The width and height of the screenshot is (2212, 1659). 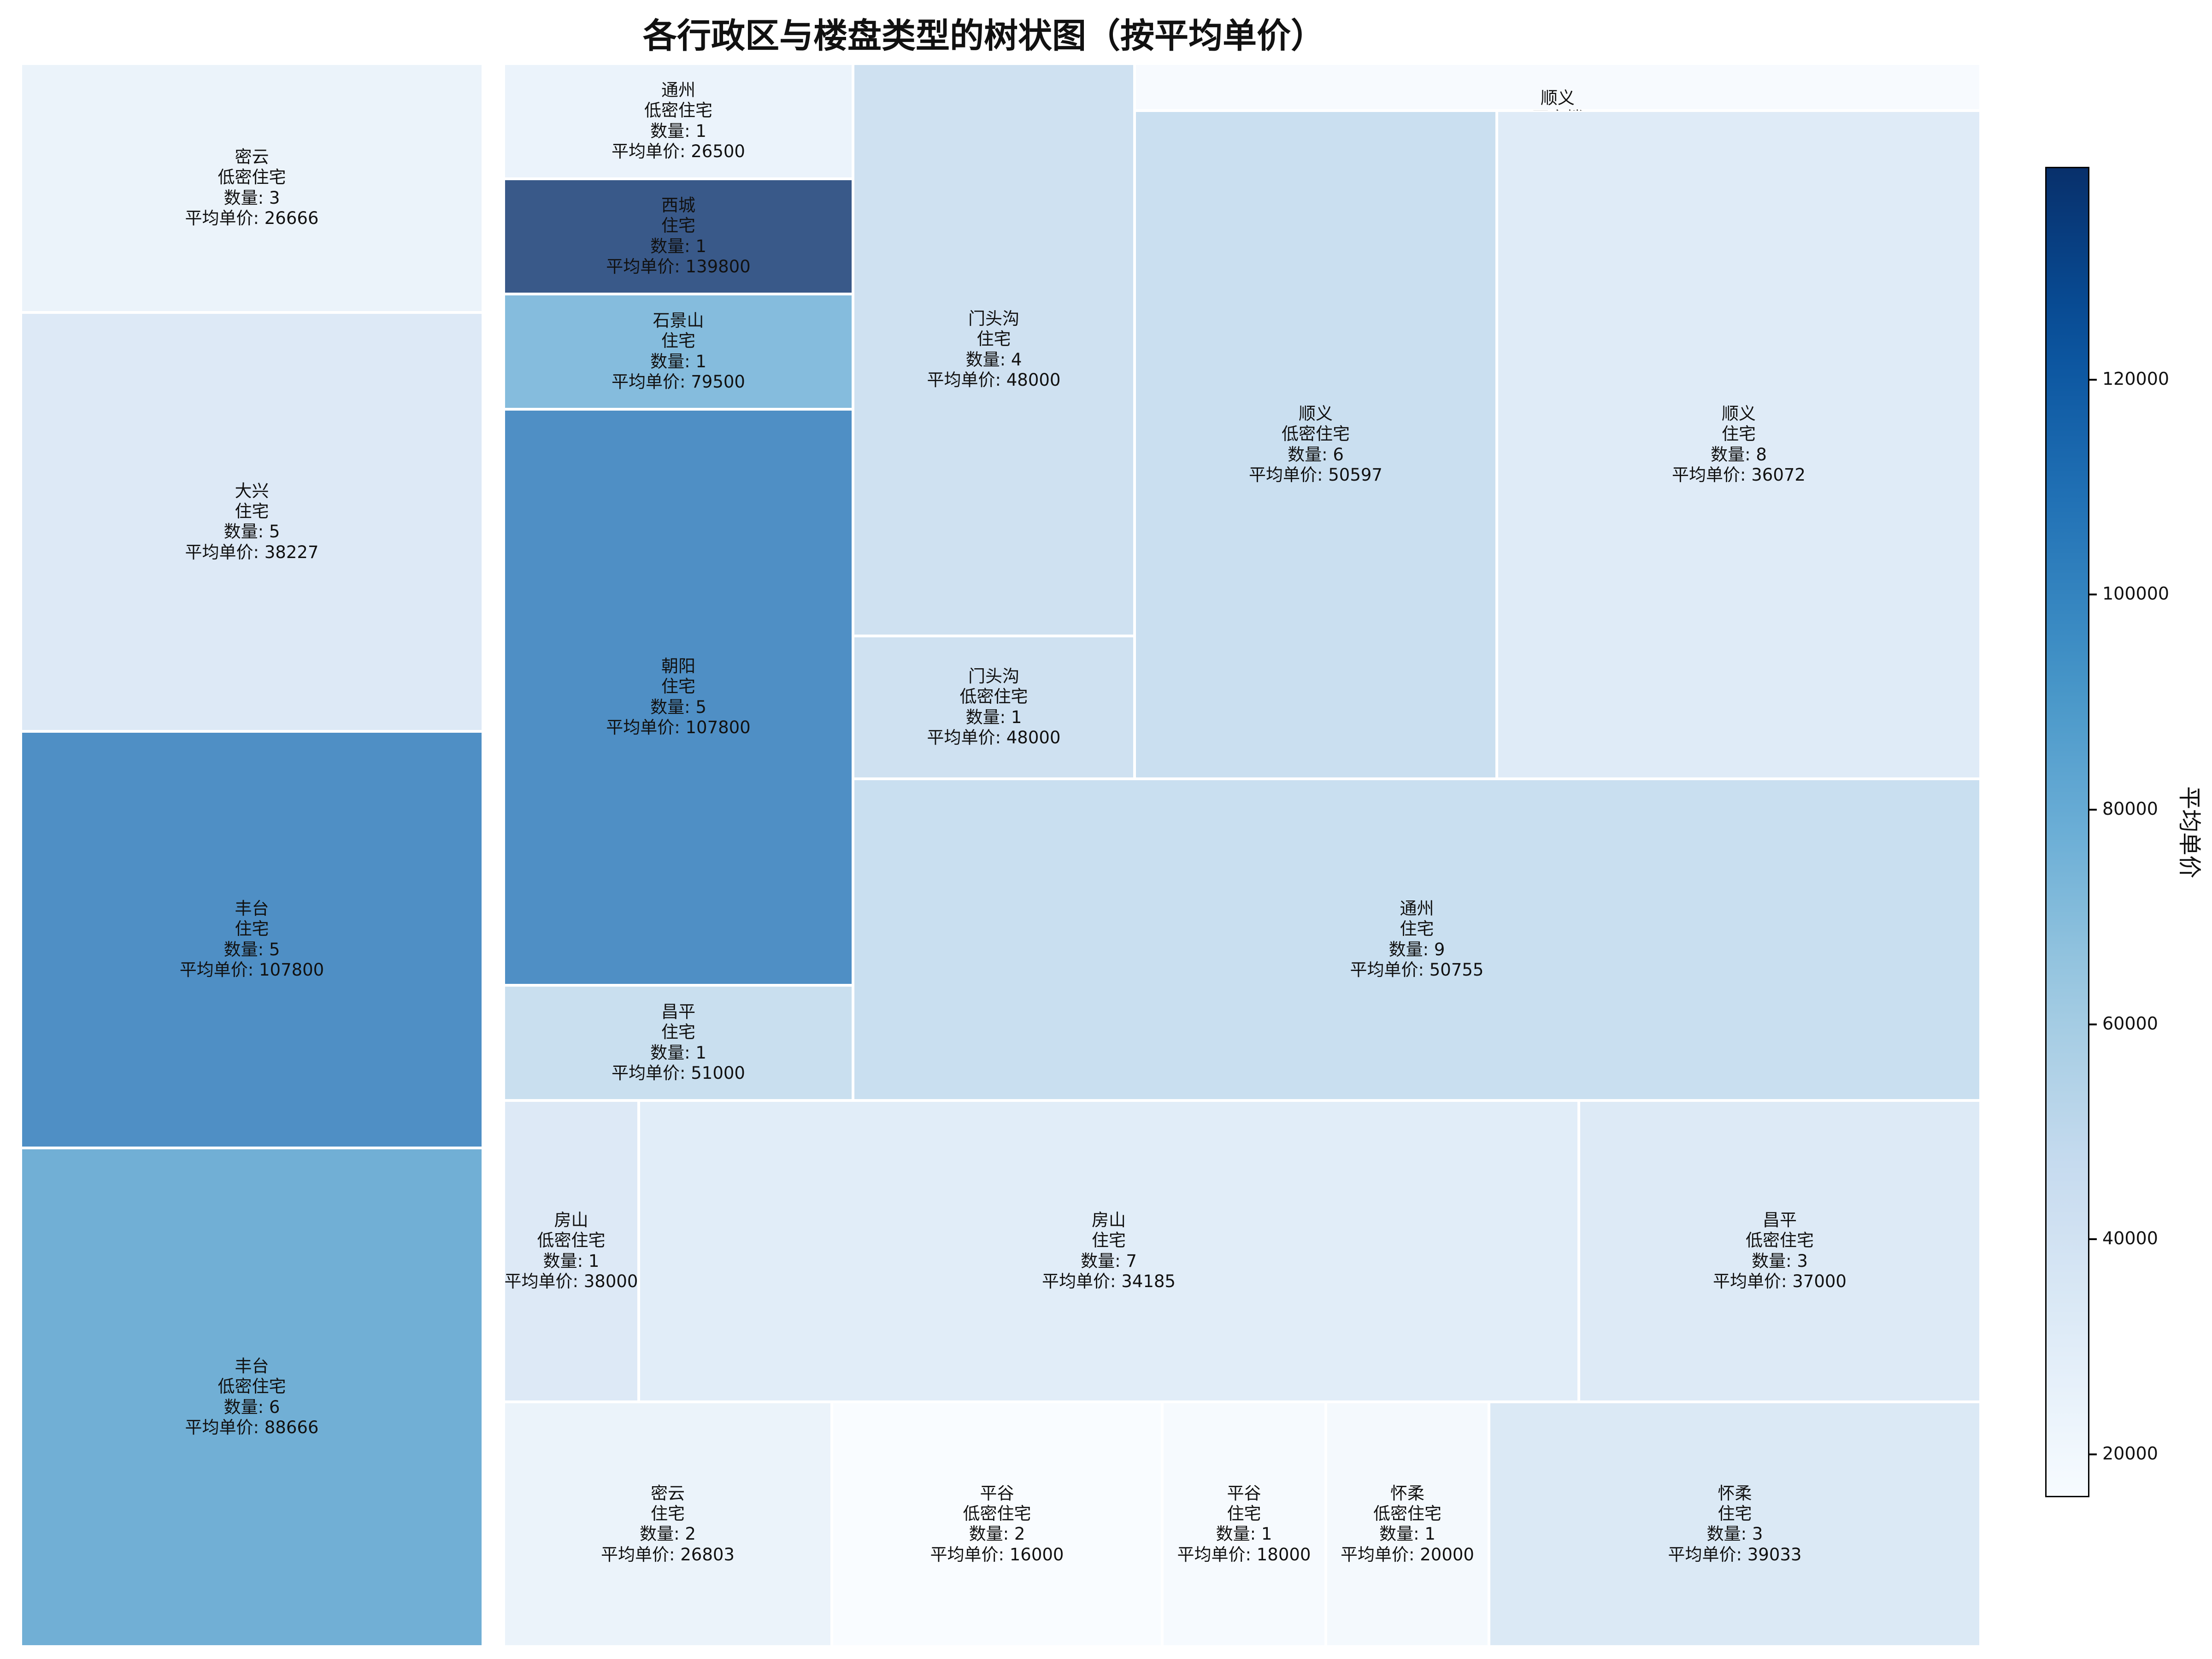 I want to click on treemap-cell-changping-lowdensity: 昌平 低密住宅 数量: 3 平均单价: 37000, so click(x=1780, y=1251).